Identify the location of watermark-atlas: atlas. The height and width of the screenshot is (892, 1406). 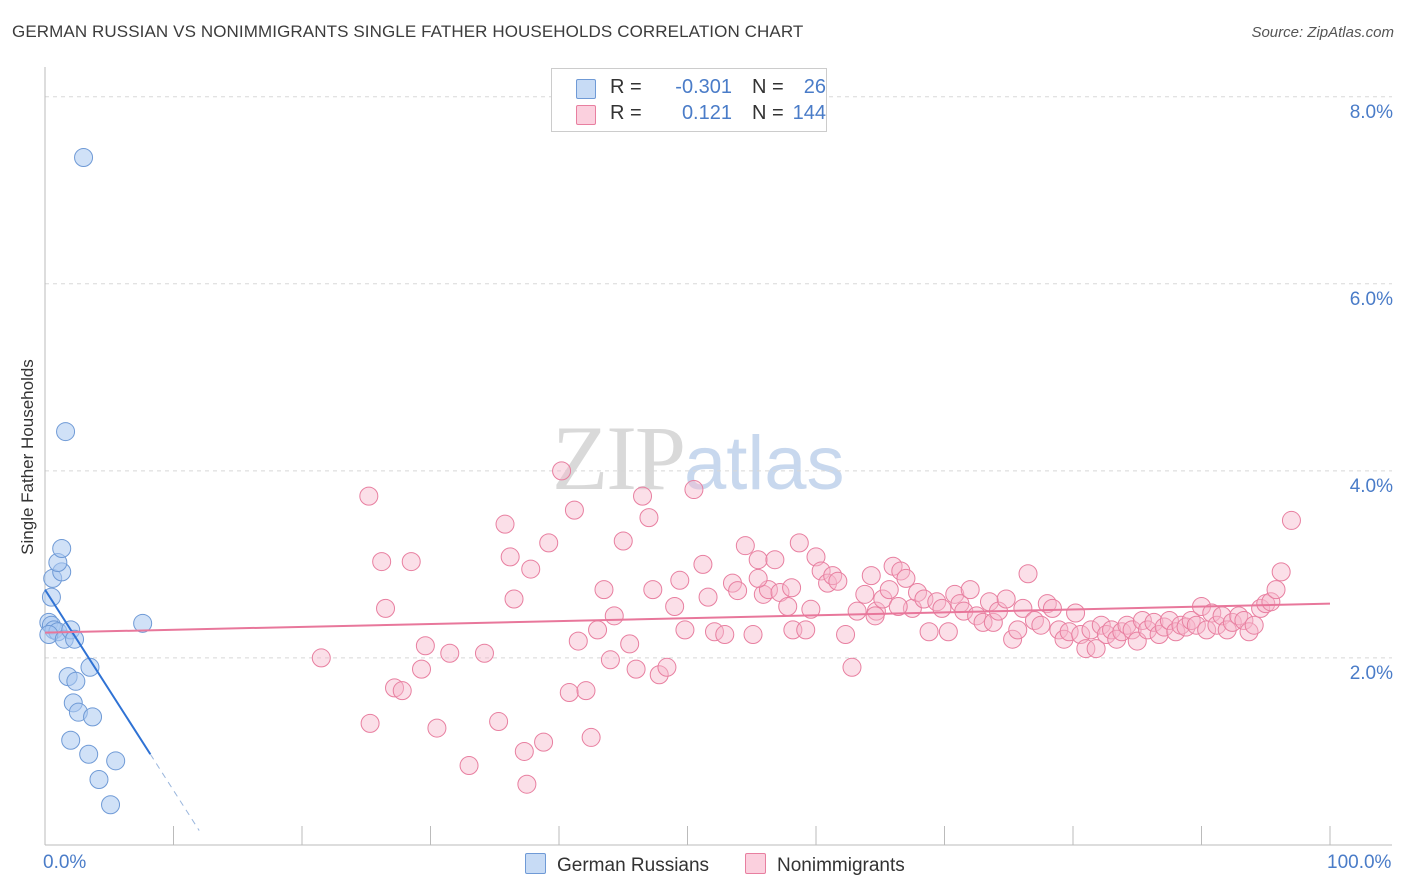
(764, 463).